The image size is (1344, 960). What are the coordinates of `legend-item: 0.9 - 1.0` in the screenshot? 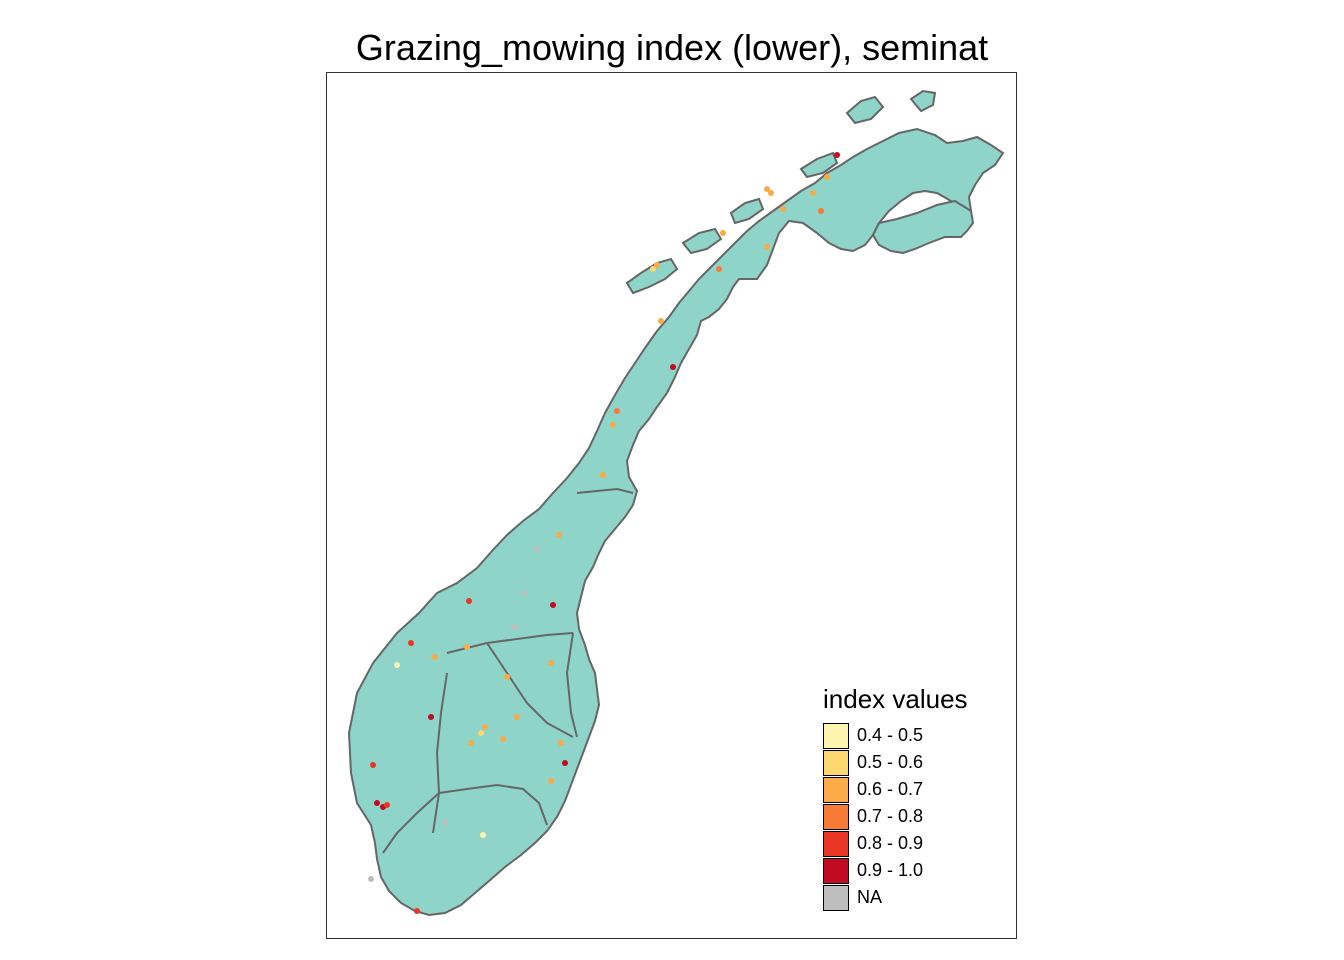 It's located at (923, 870).